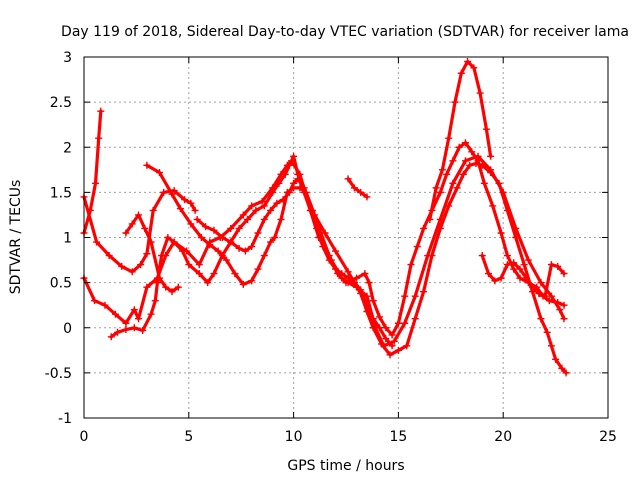 The height and width of the screenshot is (480, 640). What do you see at coordinates (608, 437) in the screenshot?
I see `x-tick-label: 25` at bounding box center [608, 437].